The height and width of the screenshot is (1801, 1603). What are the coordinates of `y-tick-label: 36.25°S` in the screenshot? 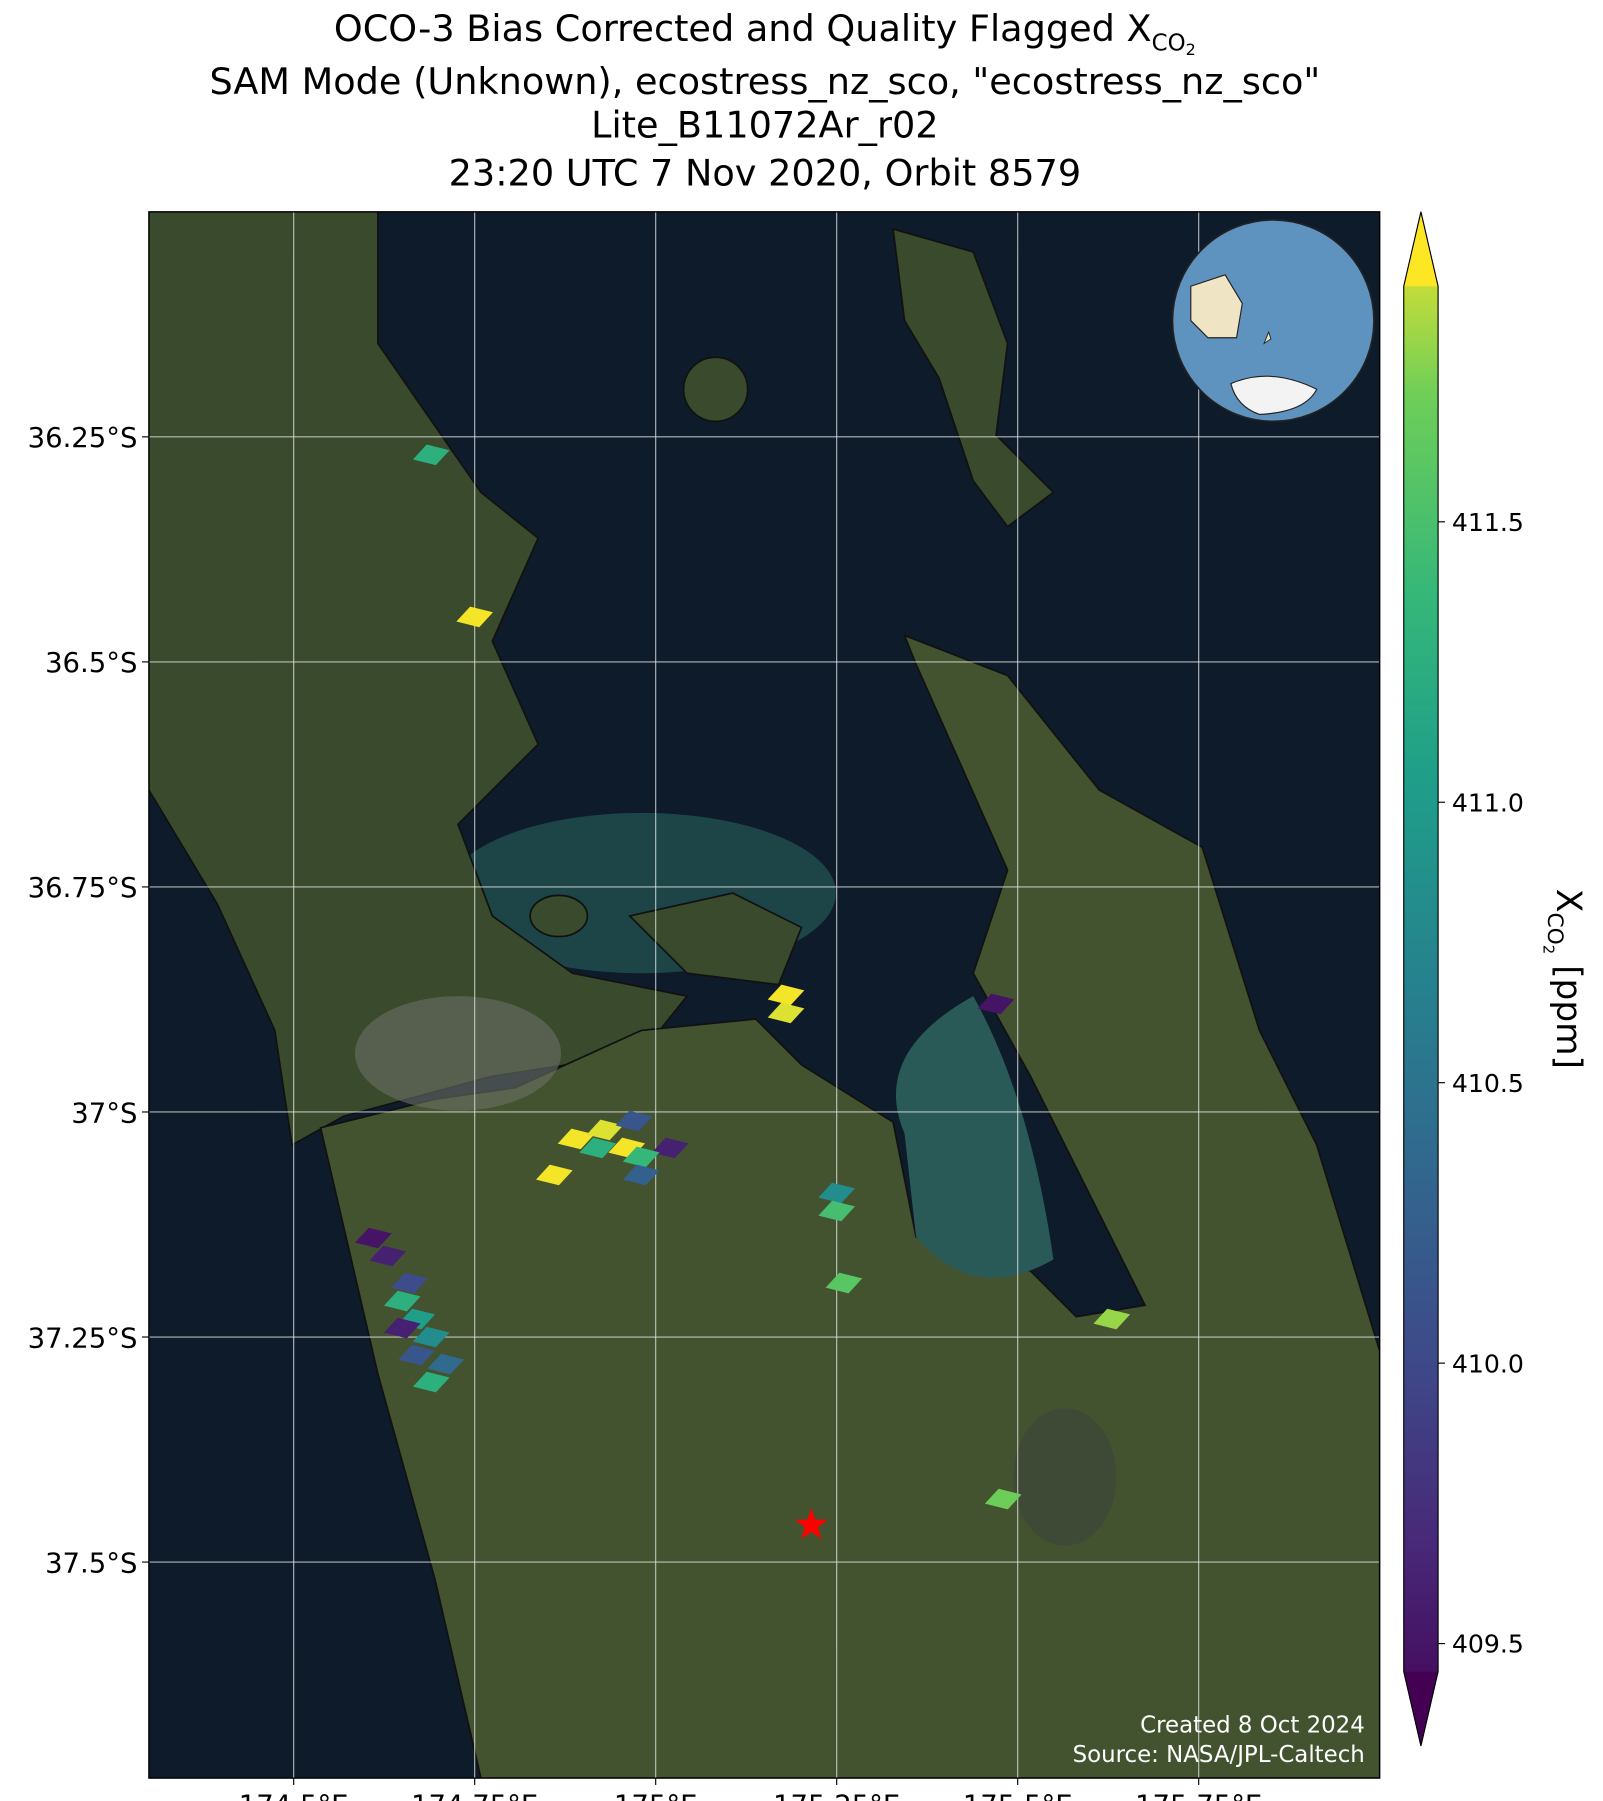 It's located at (83, 438).